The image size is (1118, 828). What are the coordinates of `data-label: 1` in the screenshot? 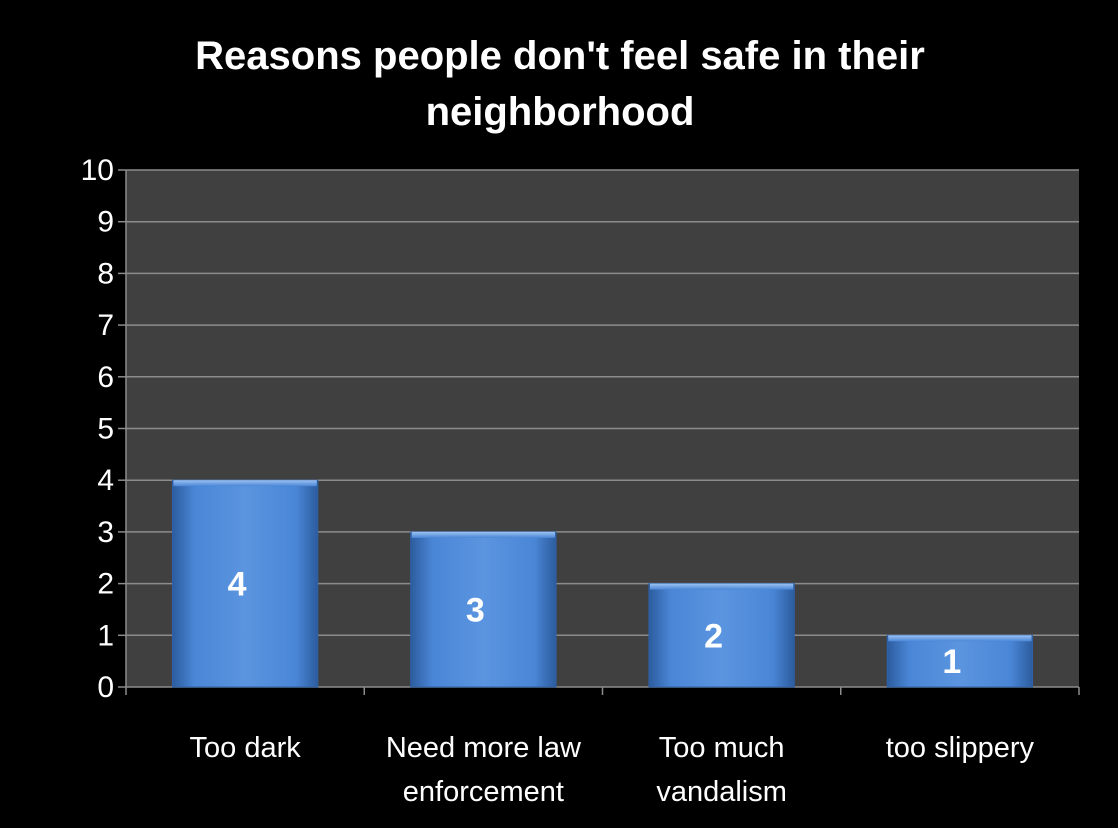 It's located at (951, 662).